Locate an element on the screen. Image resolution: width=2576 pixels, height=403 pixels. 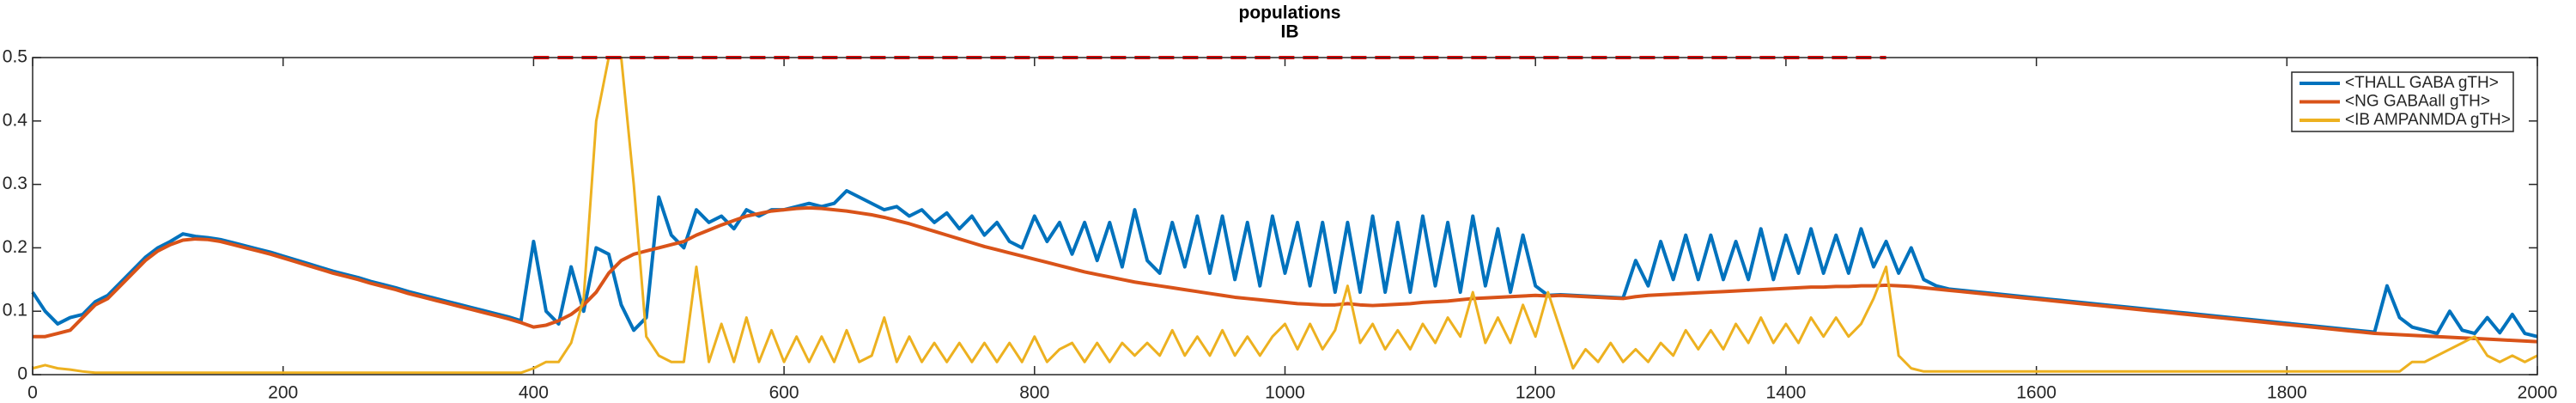
y-tick-label: 0.5 is located at coordinates (15, 57).